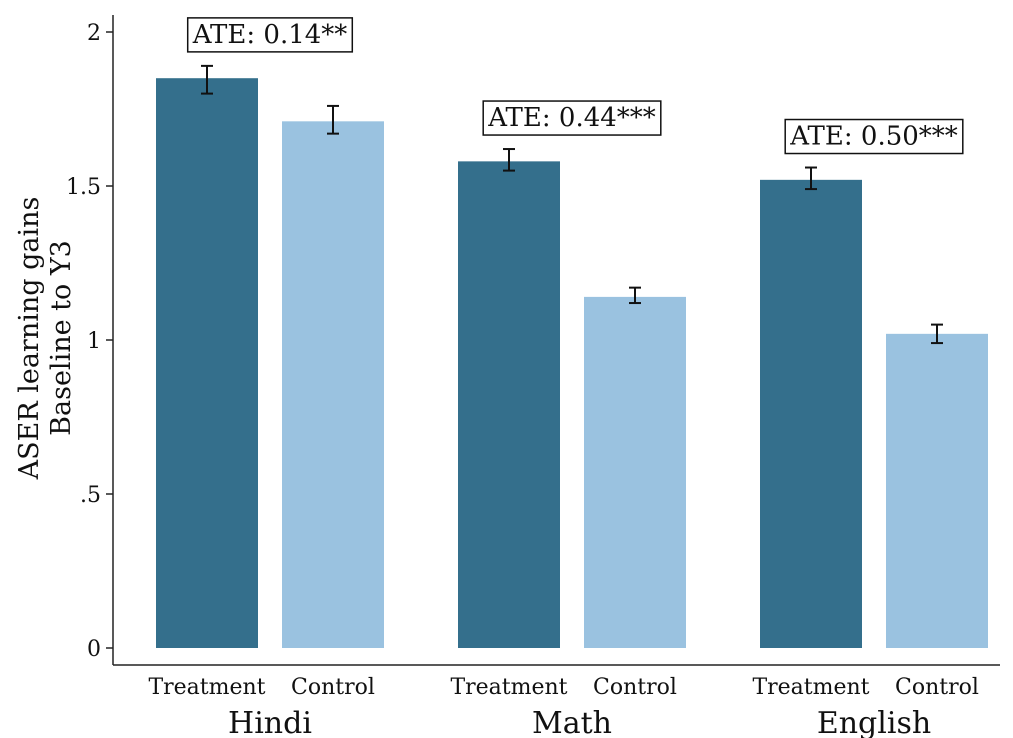 The image size is (1013, 738). What do you see at coordinates (90, 495) in the screenshot?
I see `y-tick-label: .5` at bounding box center [90, 495].